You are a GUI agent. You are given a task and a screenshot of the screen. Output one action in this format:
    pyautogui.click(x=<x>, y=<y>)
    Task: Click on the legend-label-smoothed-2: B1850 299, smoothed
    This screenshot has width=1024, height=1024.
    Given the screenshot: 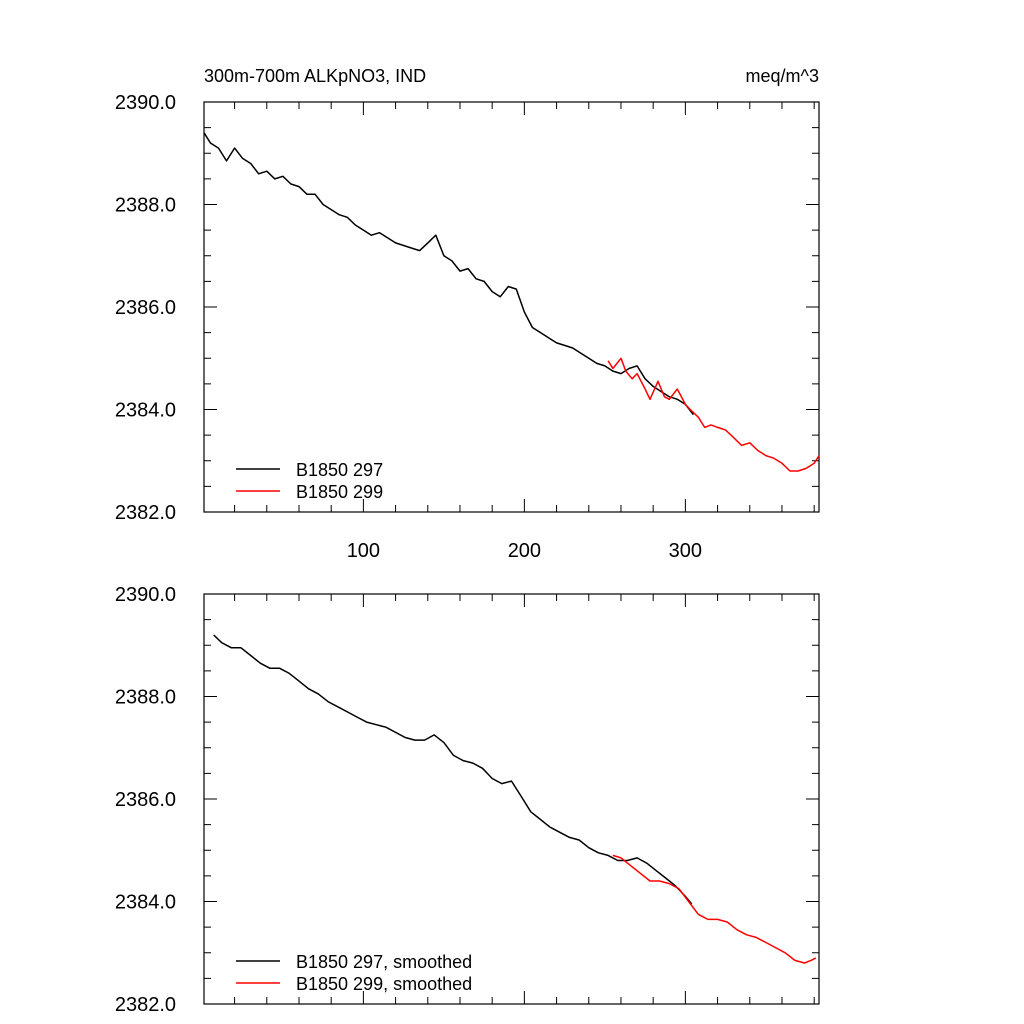 What is the action you would take?
    pyautogui.click(x=384, y=984)
    